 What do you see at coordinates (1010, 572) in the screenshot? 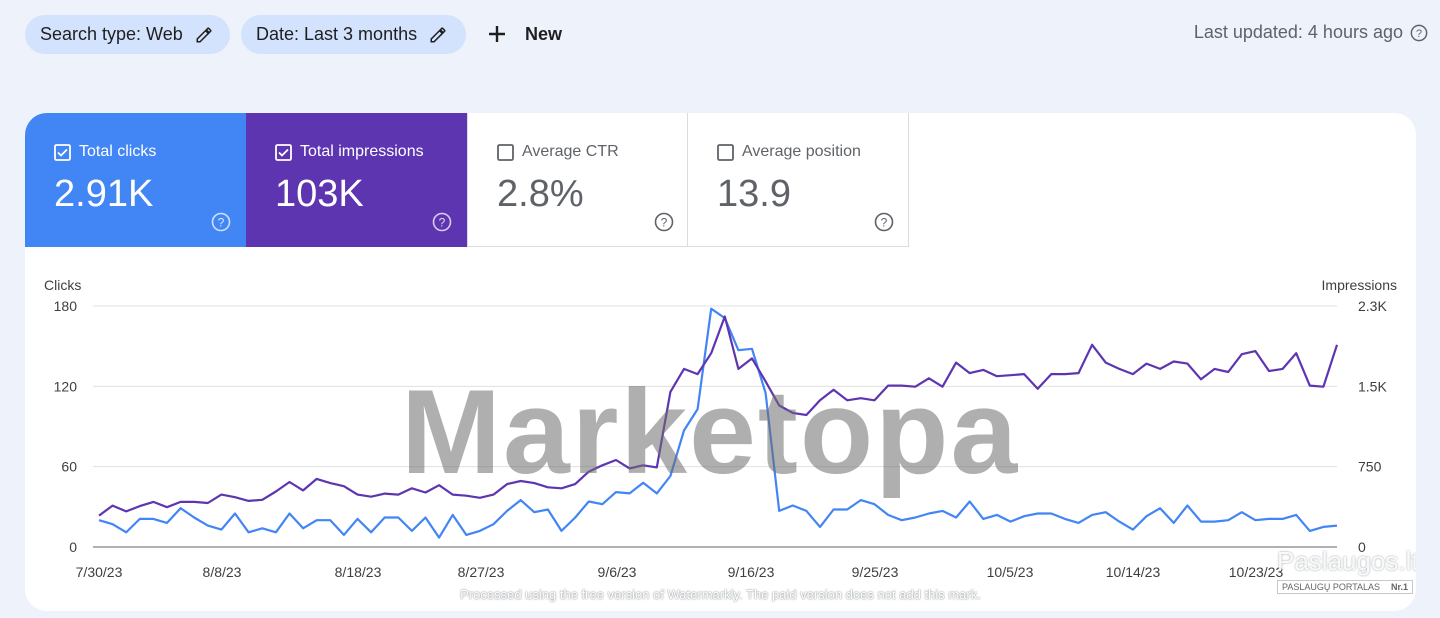
I see `x-tick-label: 10/5/23` at bounding box center [1010, 572].